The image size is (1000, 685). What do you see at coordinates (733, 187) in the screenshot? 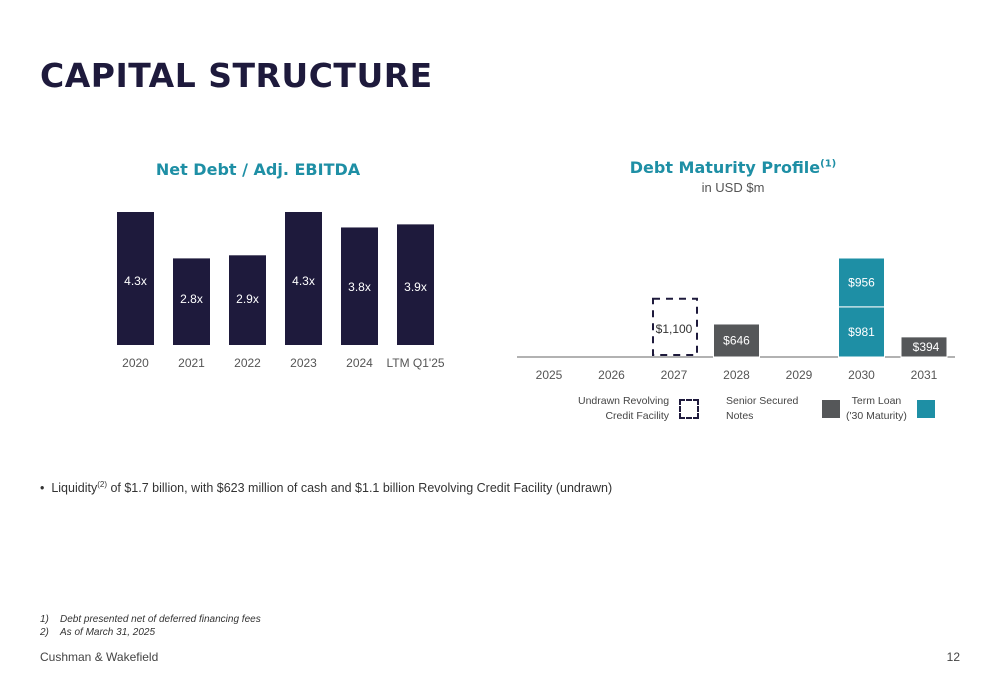
I see `maturity-chart-subtitle: in USD $m` at bounding box center [733, 187].